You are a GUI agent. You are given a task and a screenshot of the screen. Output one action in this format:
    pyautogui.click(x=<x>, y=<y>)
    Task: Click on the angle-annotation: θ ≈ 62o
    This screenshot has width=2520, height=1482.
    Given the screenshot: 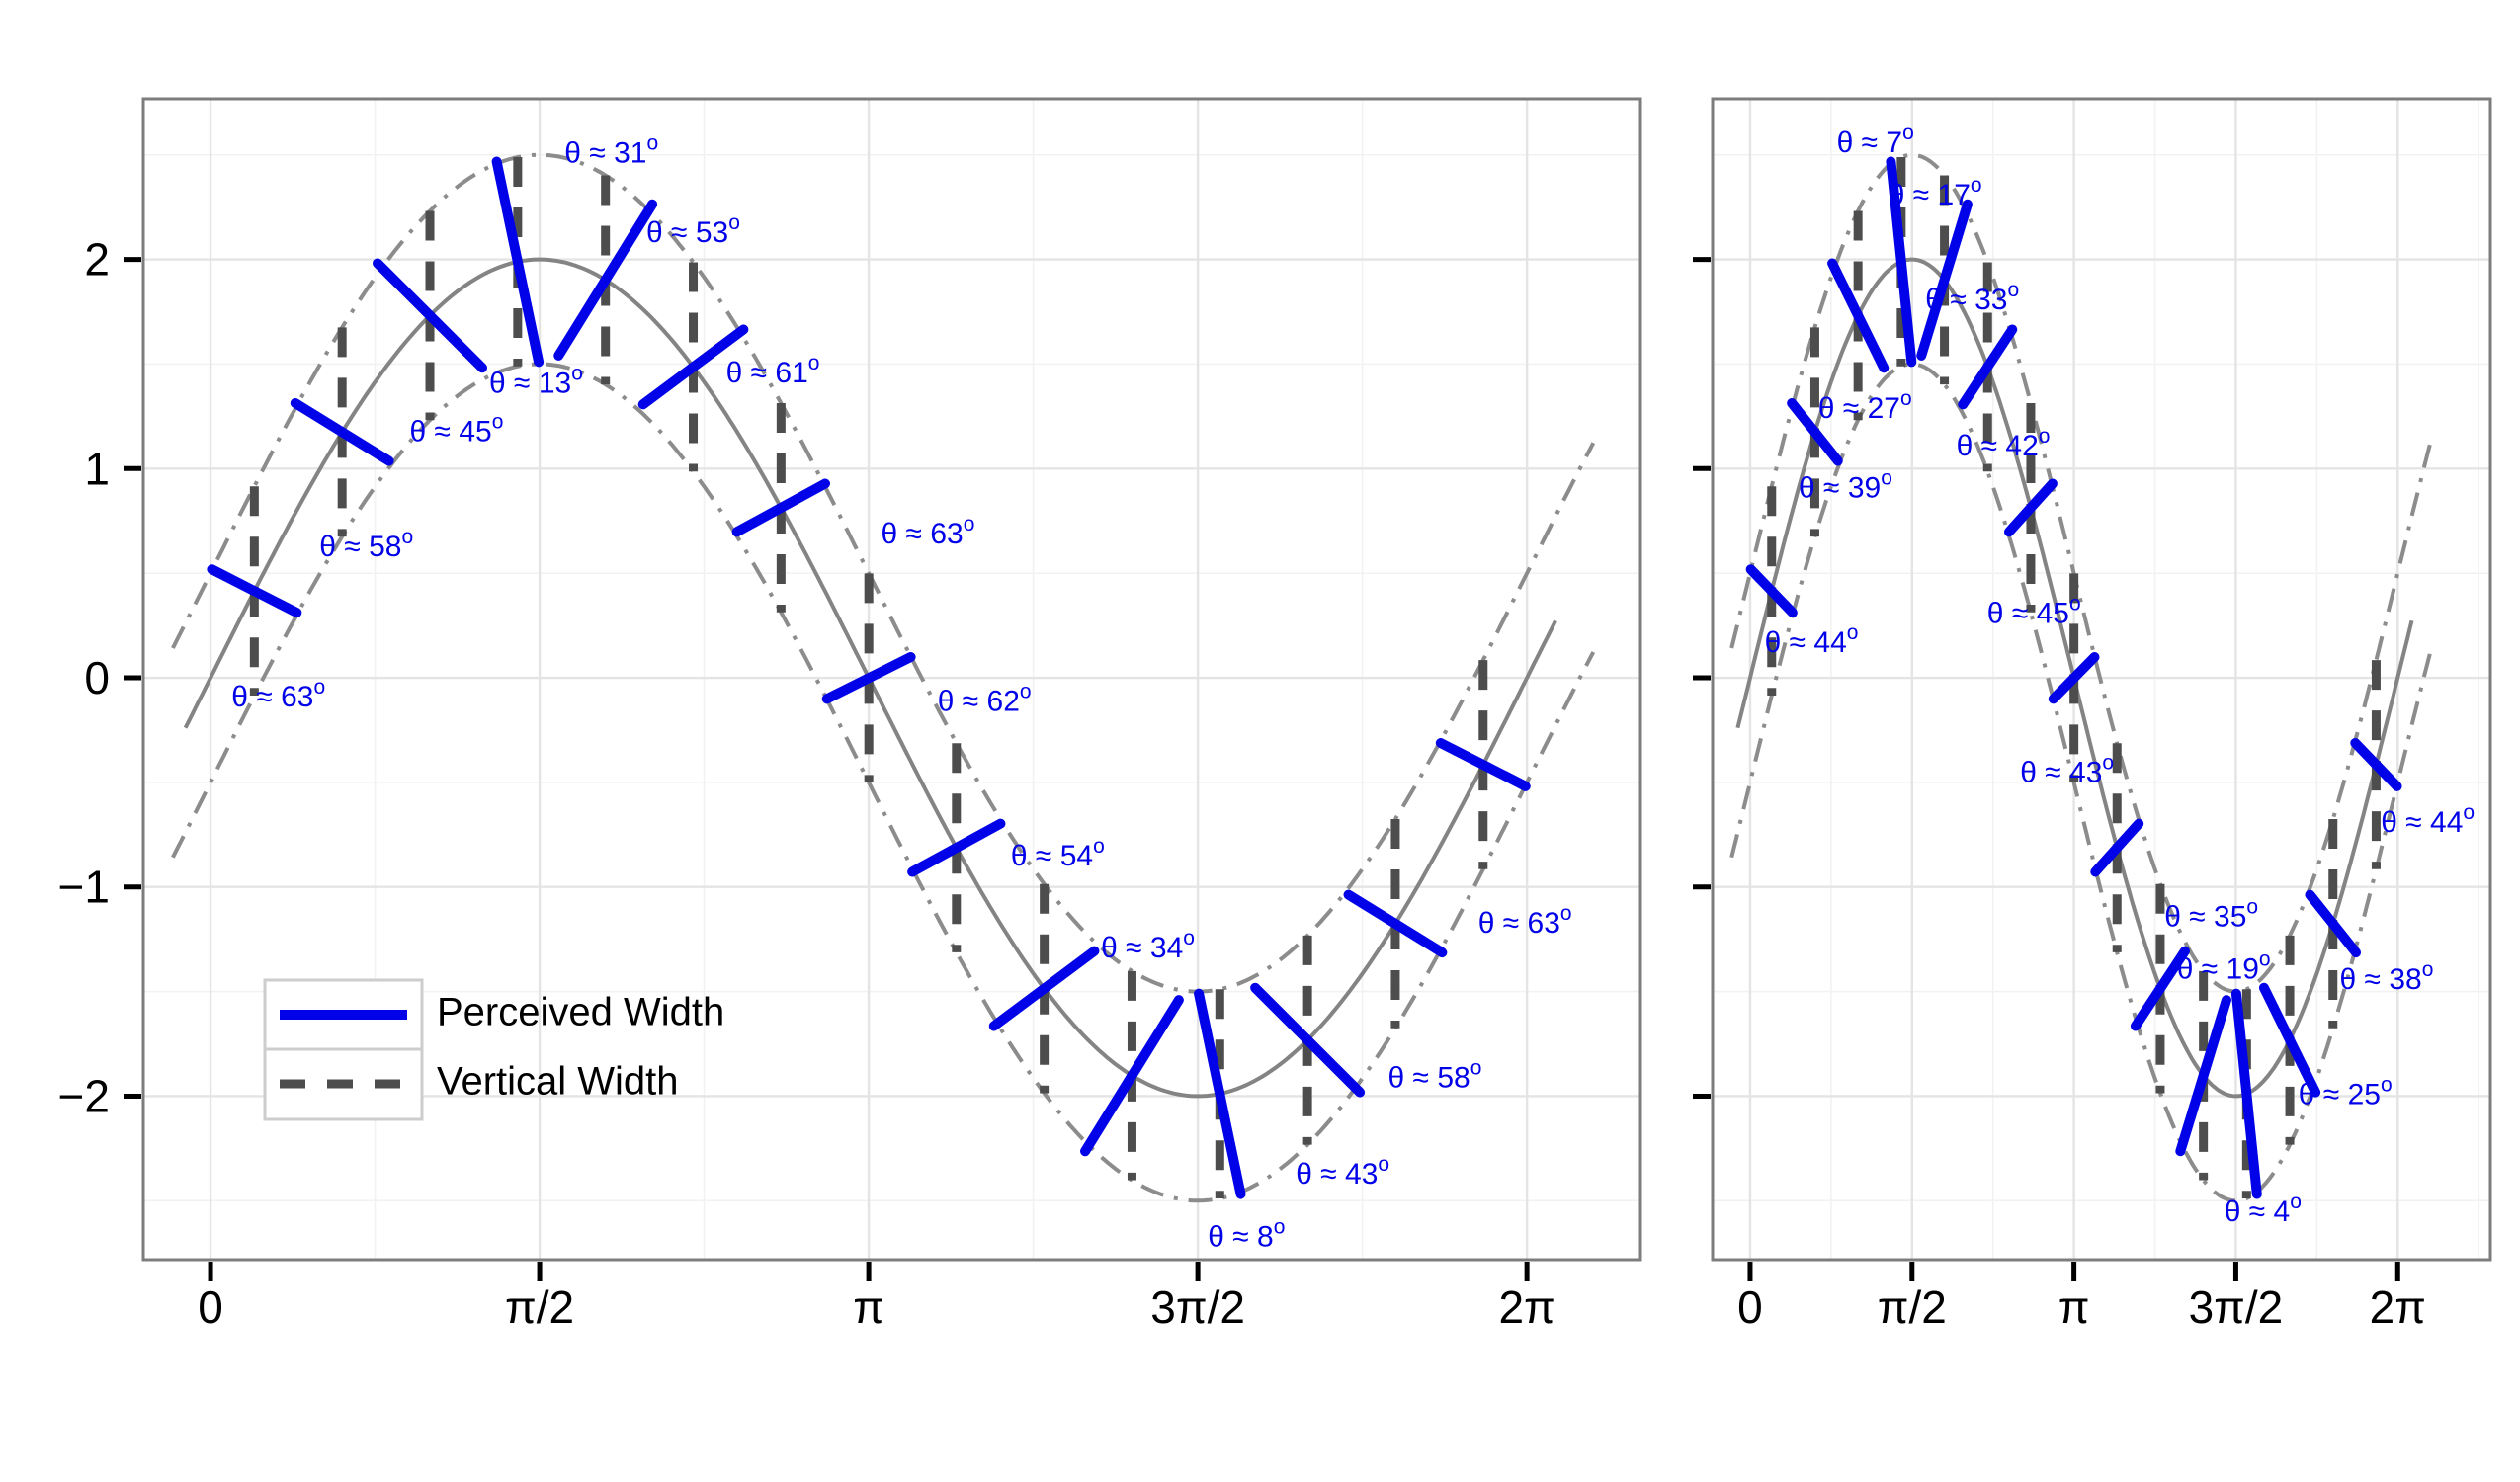 What is the action you would take?
    pyautogui.click(x=985, y=698)
    